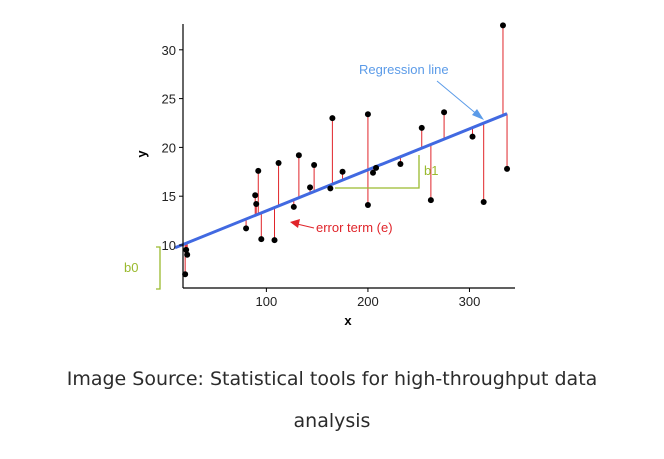 The height and width of the screenshot is (459, 664). I want to click on y-tick-label: 15, so click(169, 196).